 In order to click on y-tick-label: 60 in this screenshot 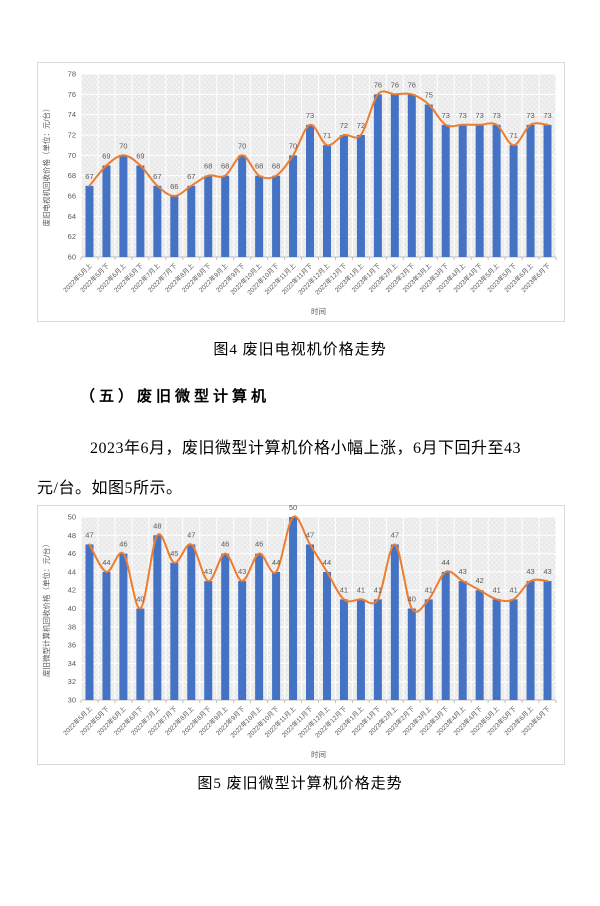, I will do `click(72, 257)`.